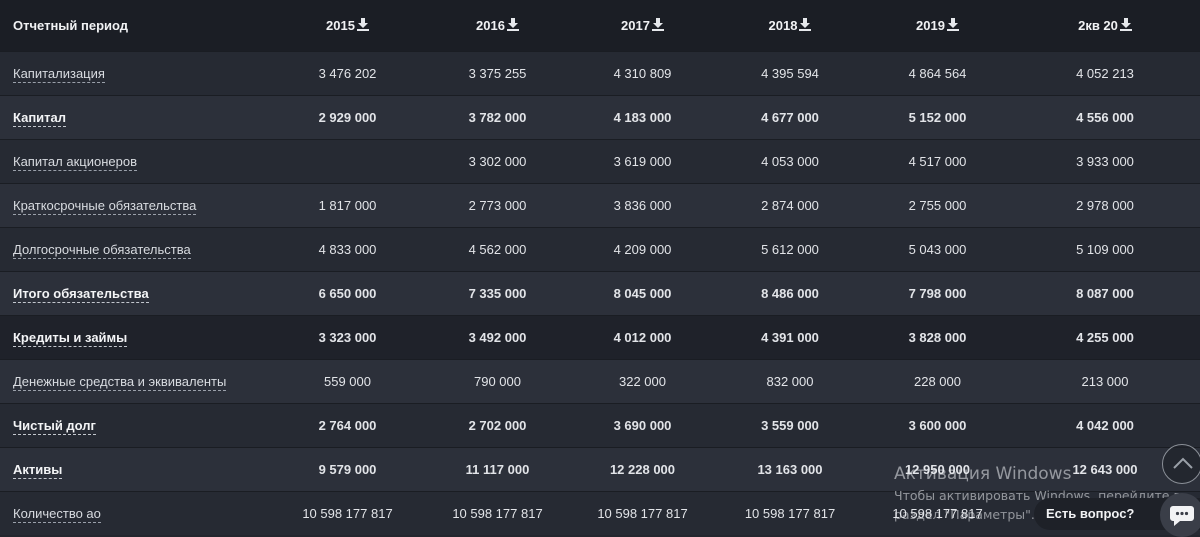  I want to click on value-cell: 12 950 000, so click(937, 469).